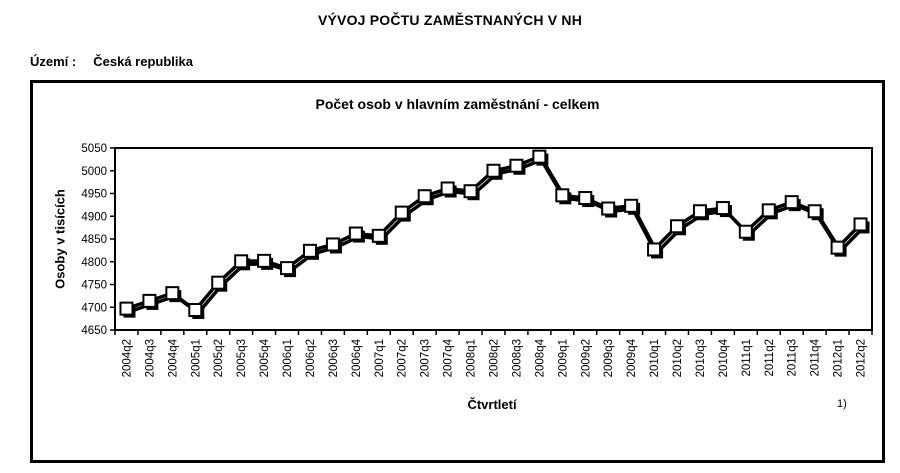 This screenshot has width=900, height=473. What do you see at coordinates (94, 331) in the screenshot?
I see `y-tick-label: 4650` at bounding box center [94, 331].